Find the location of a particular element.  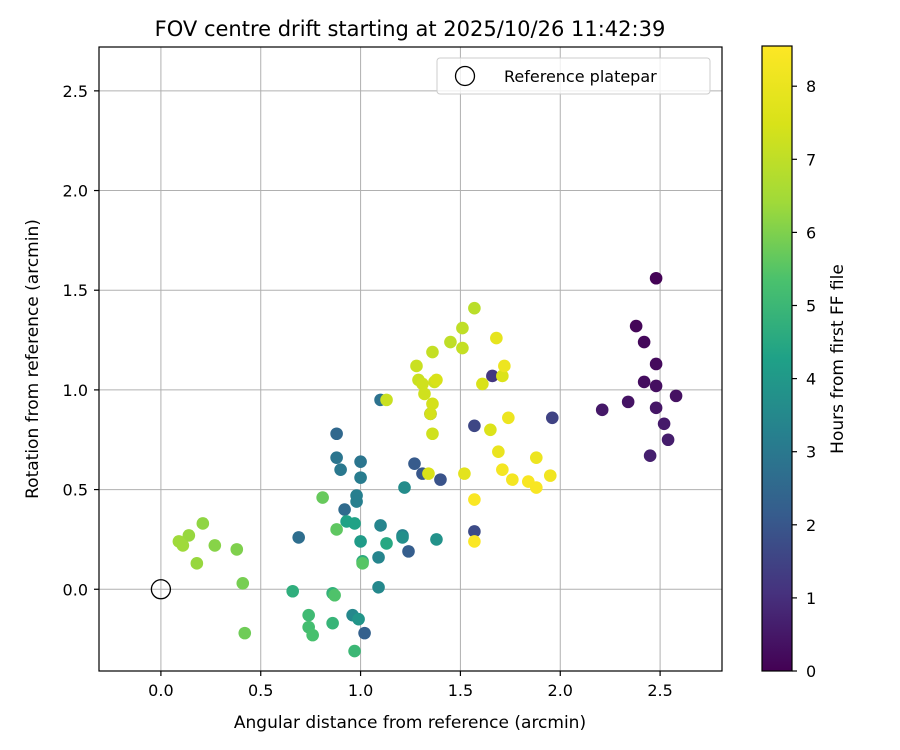

x-tick-label: 0.5 is located at coordinates (260, 690).